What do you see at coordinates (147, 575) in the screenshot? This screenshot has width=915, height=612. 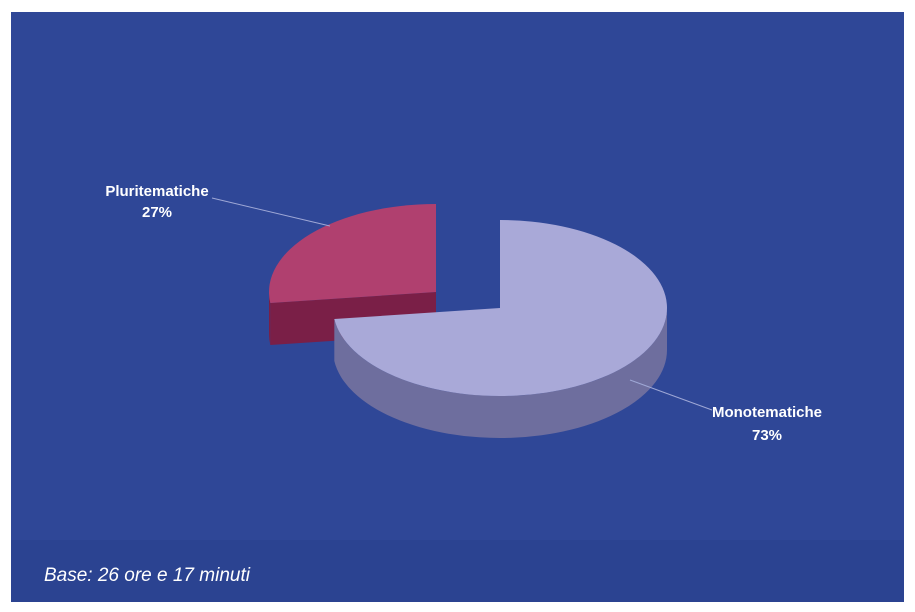 I see `base-footnote: Base: 26 ore e 17 minuti` at bounding box center [147, 575].